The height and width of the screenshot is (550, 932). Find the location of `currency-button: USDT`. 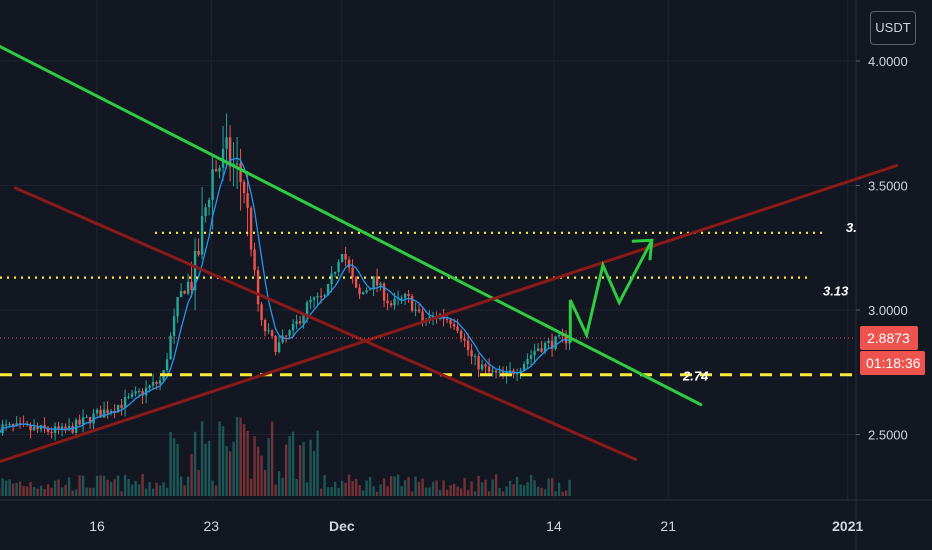

currency-button: USDT is located at coordinates (893, 28).